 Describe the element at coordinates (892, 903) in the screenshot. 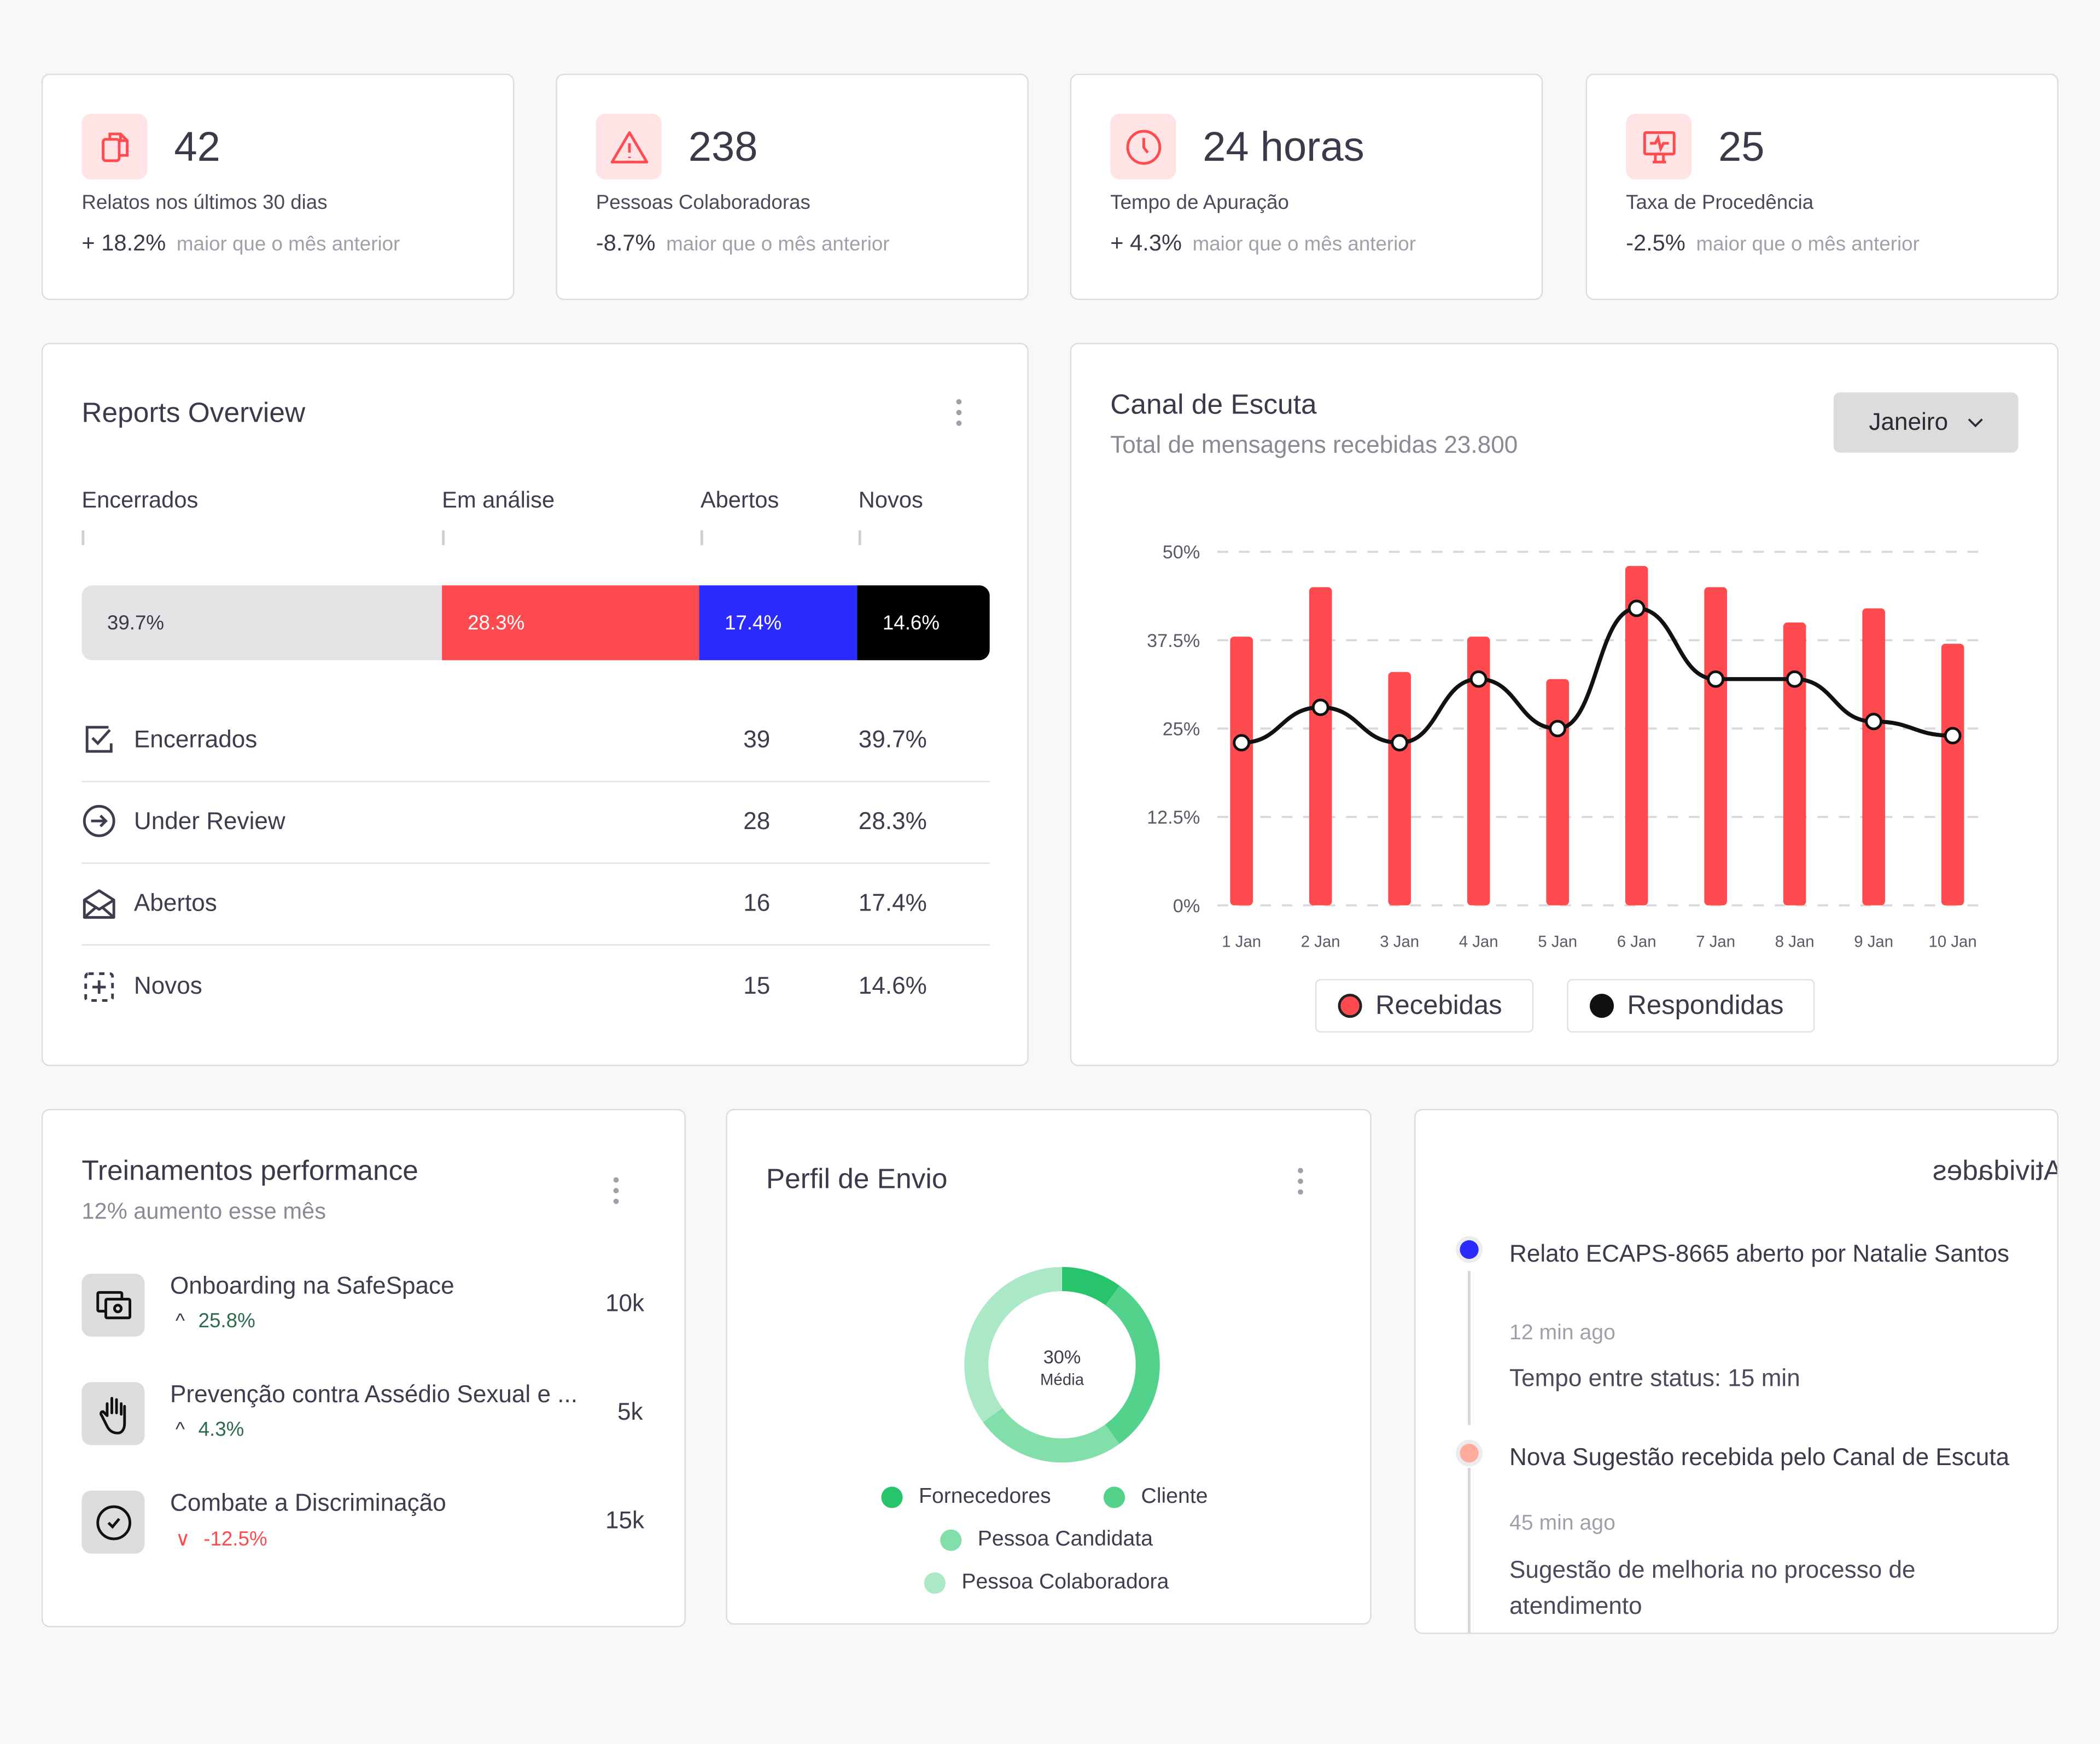

I see `row-pct: 17.4%` at that location.